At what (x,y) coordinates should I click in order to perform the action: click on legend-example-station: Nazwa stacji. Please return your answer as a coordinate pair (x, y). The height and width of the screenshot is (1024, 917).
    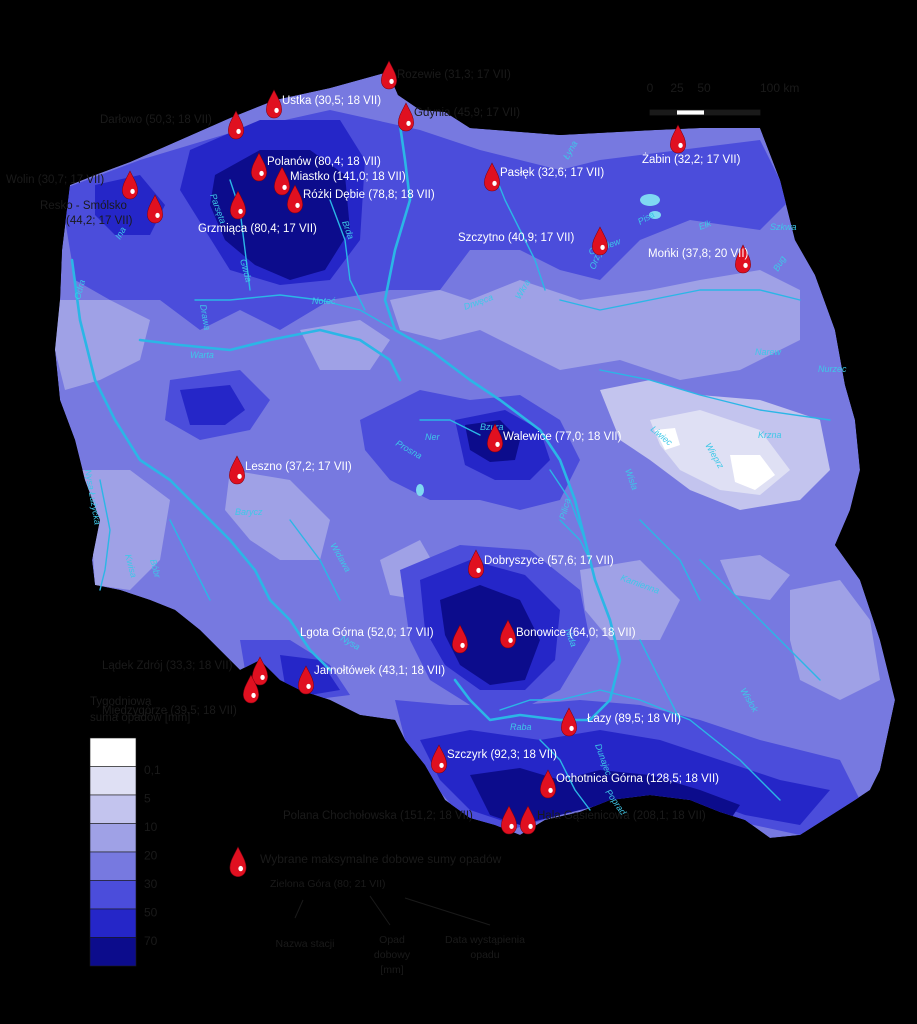
    Looking at the image, I should click on (305, 944).